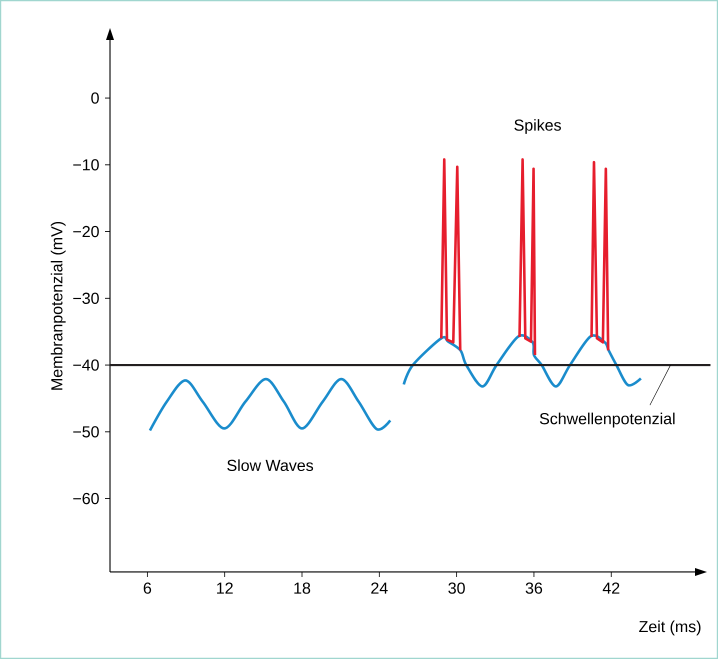  I want to click on x-tick-label: 24, so click(379, 588).